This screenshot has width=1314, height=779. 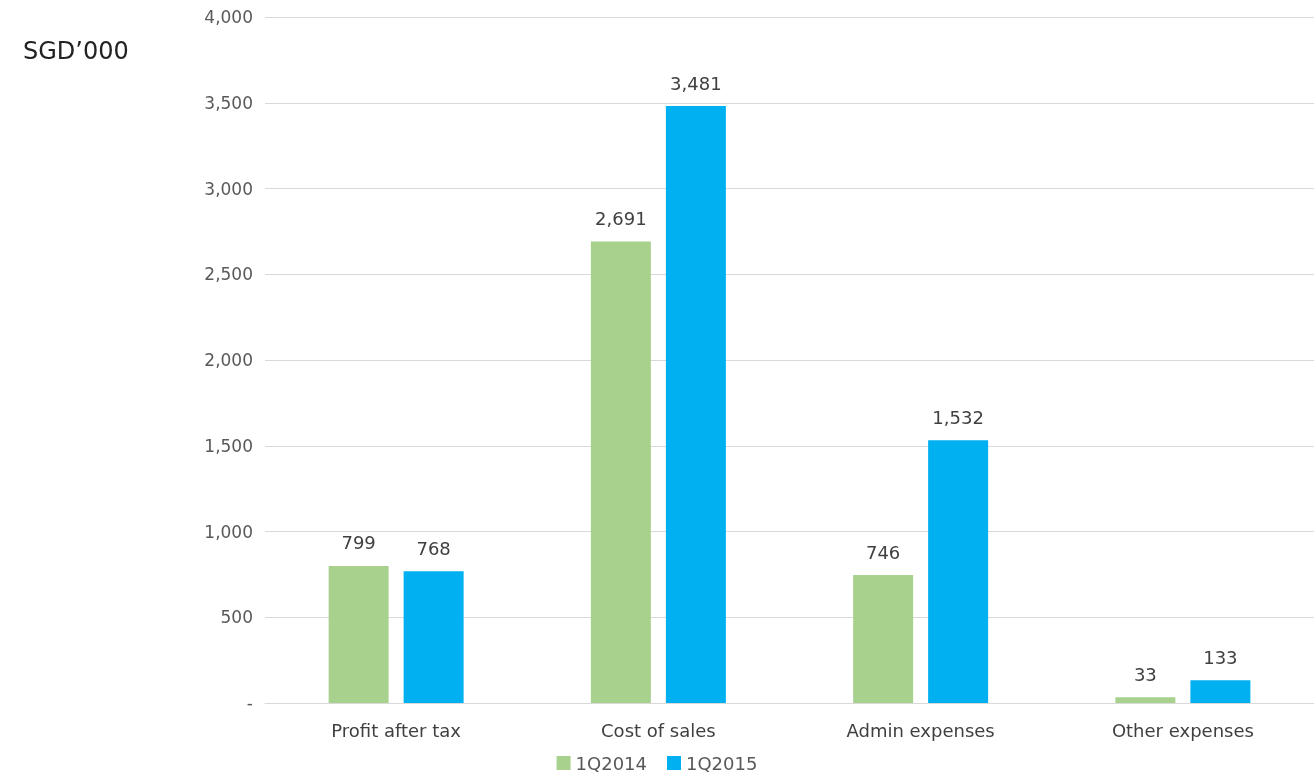 What do you see at coordinates (658, 730) in the screenshot?
I see `x-tick-label: Cost of sales` at bounding box center [658, 730].